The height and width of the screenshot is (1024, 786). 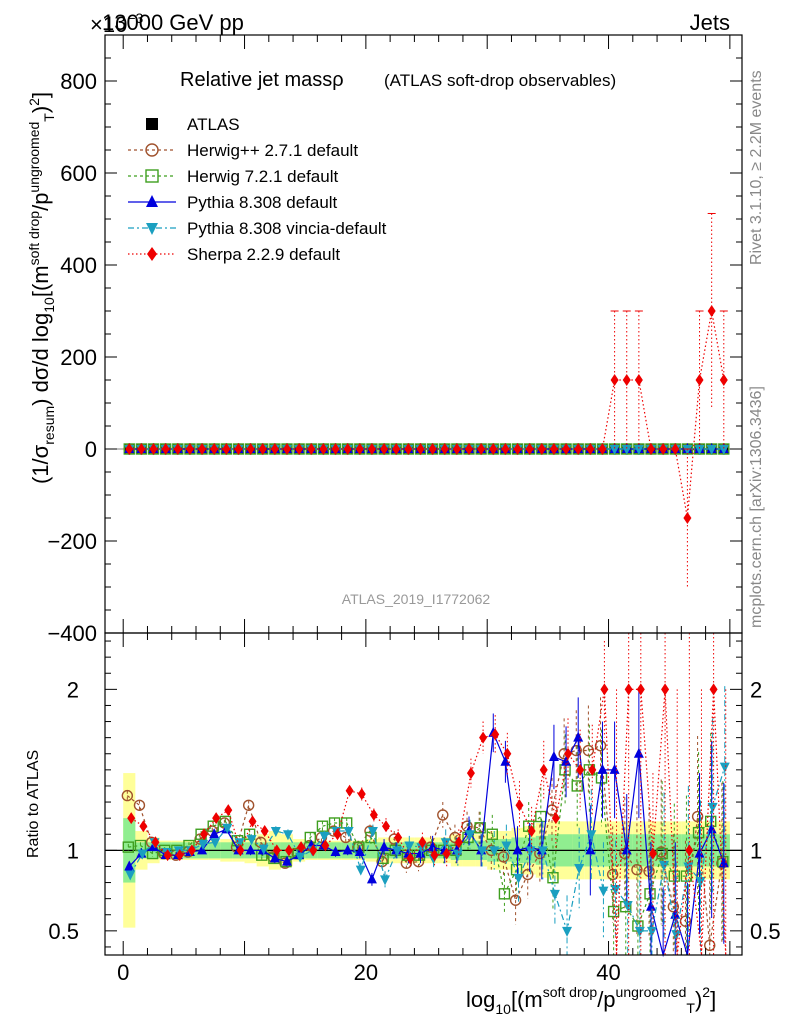 I want to click on header-right-label: Jets, so click(x=710, y=22).